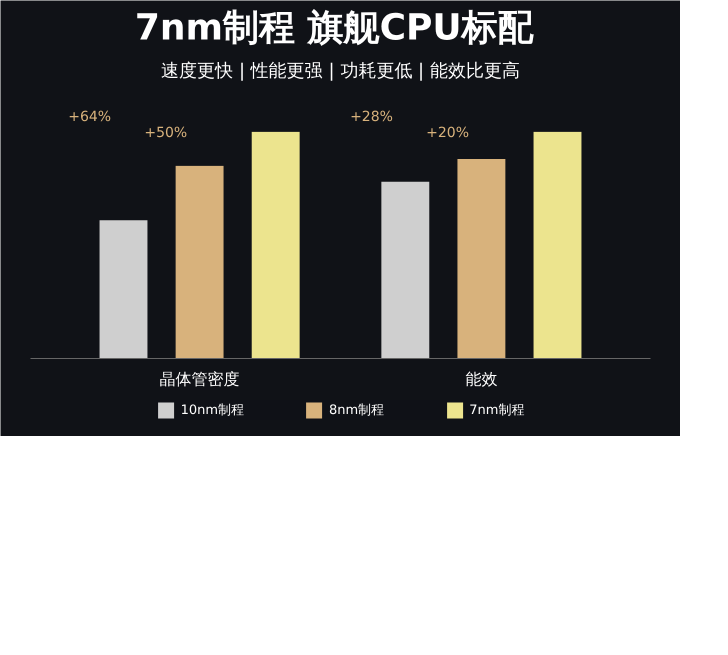  I want to click on chart-title: 7nm制程 旗舰CPU标配, so click(334, 28).